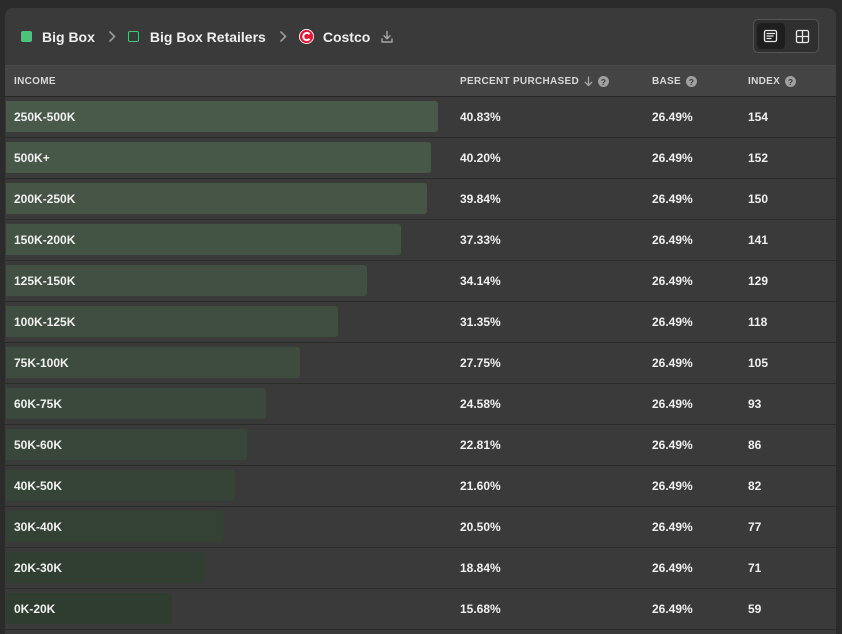 This screenshot has height=634, width=842. What do you see at coordinates (420, 486) in the screenshot?
I see `table-row: 40K-50K 21.60% 26.49% 82` at bounding box center [420, 486].